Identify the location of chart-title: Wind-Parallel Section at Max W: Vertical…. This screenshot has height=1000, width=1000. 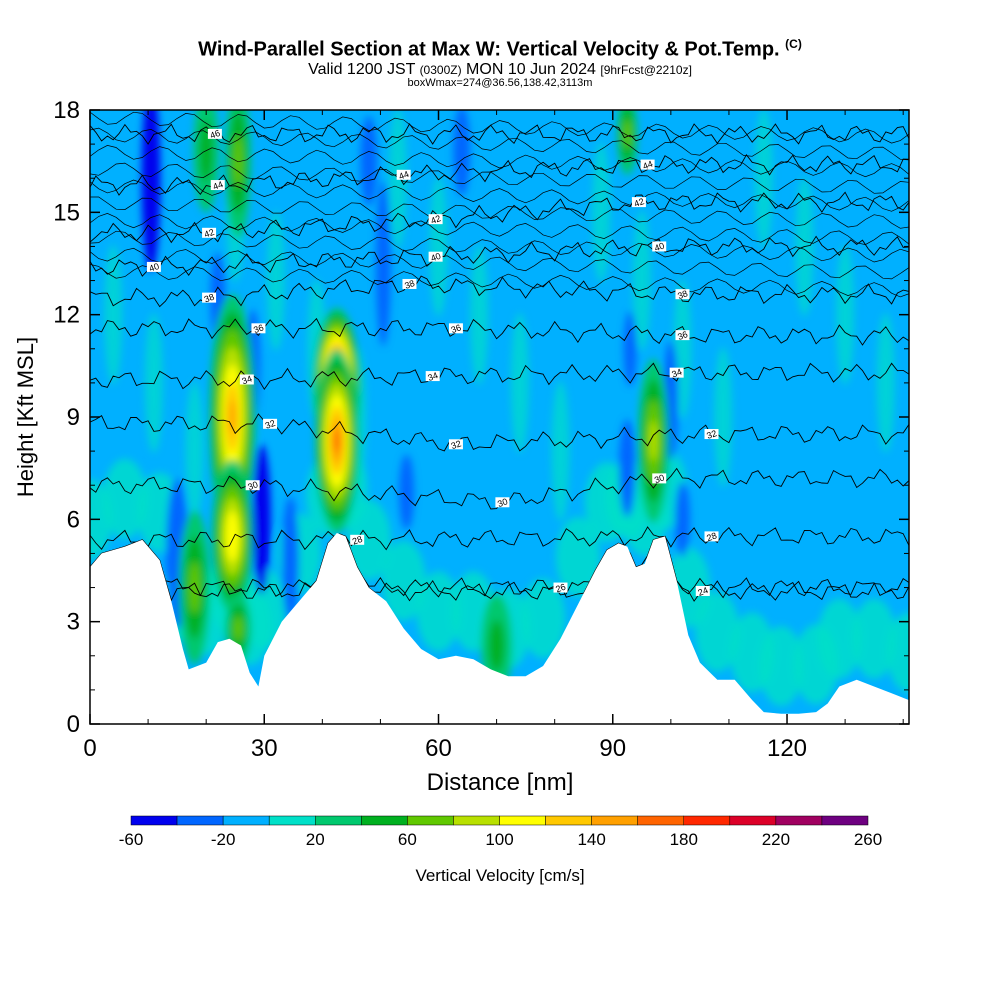
(500, 49).